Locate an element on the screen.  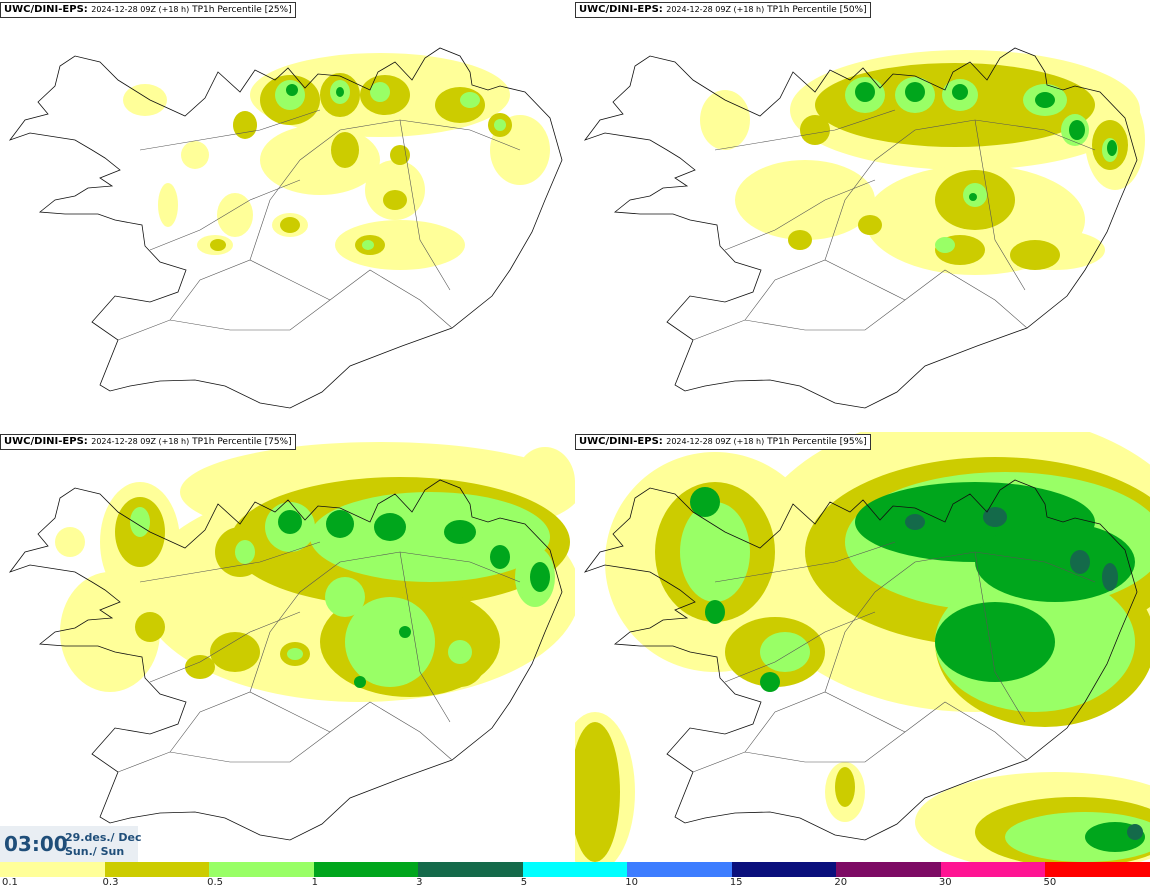
color-legend-labels: 0.1 0.3 0.5 1 3 5 10 15 20 30 50 is located at coordinates (575, 884).